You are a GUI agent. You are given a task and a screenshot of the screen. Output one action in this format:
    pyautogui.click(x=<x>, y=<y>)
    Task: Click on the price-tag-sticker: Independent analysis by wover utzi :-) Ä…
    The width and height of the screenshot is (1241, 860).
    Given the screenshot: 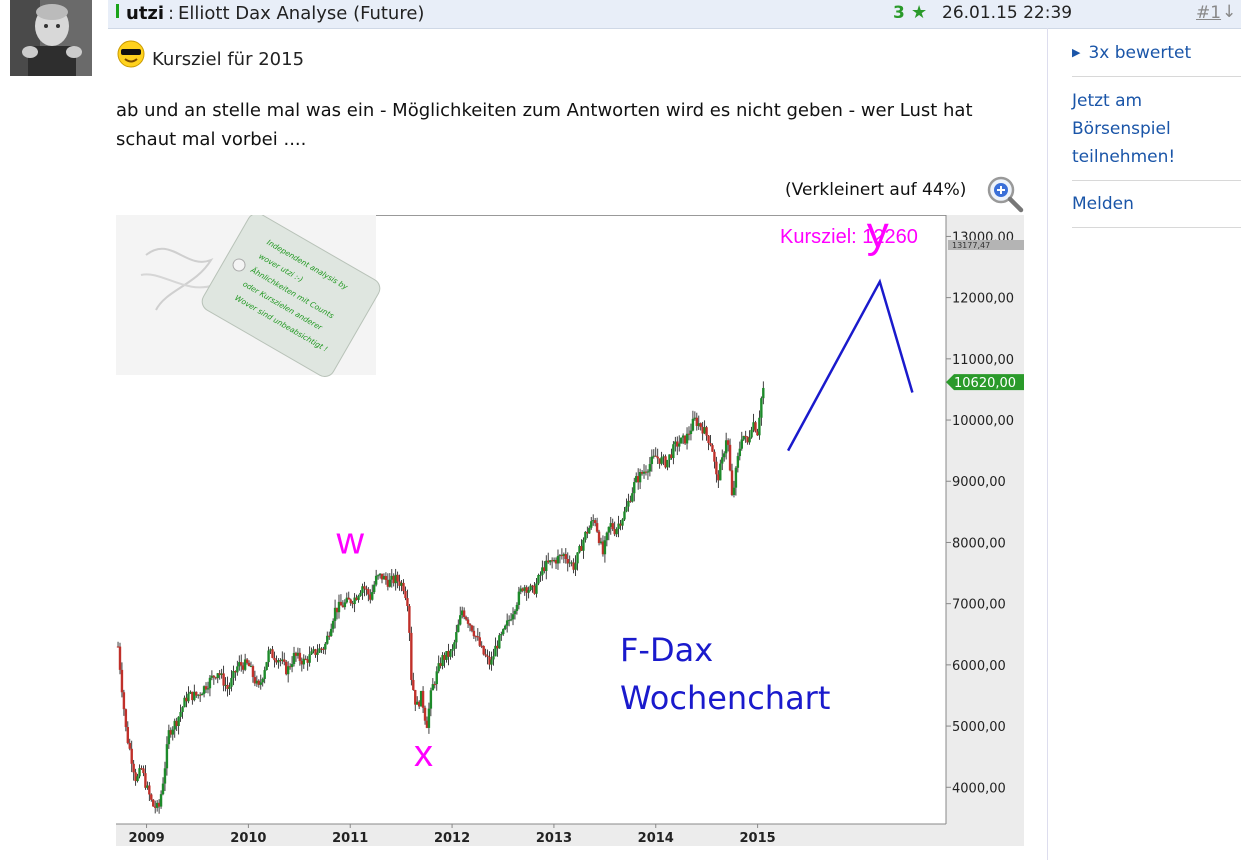 What is the action you would take?
    pyautogui.click(x=248, y=296)
    